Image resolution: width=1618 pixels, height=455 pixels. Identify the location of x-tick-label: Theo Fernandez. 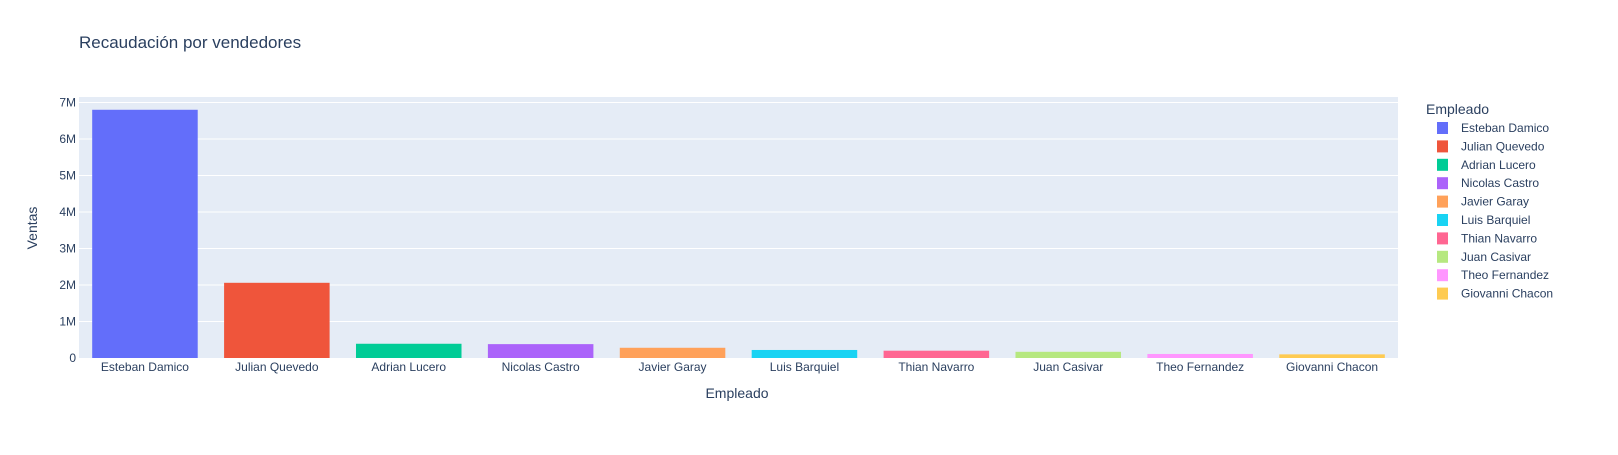
(1200, 367).